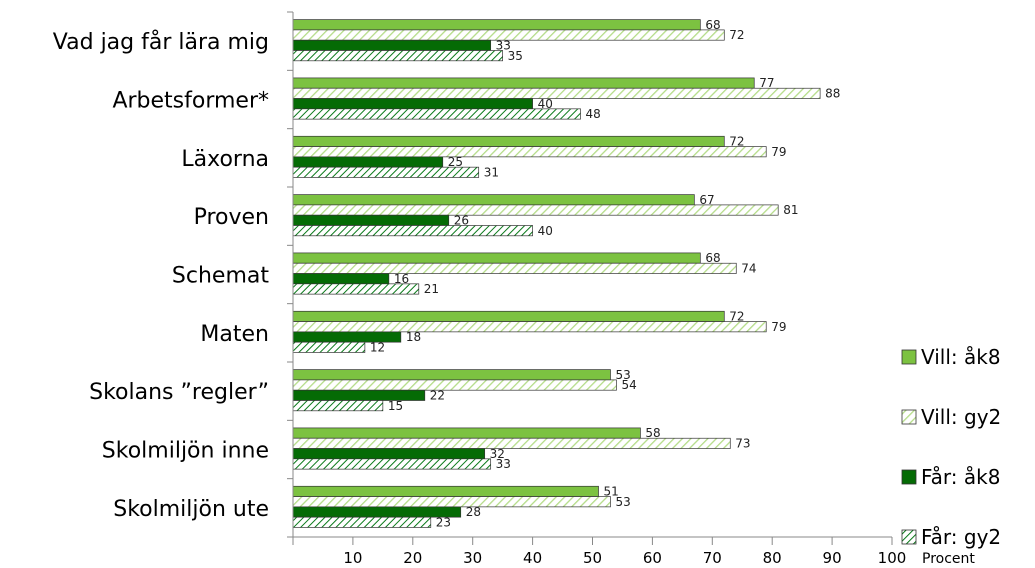  I want to click on x-tick-label: 20, so click(412, 558).